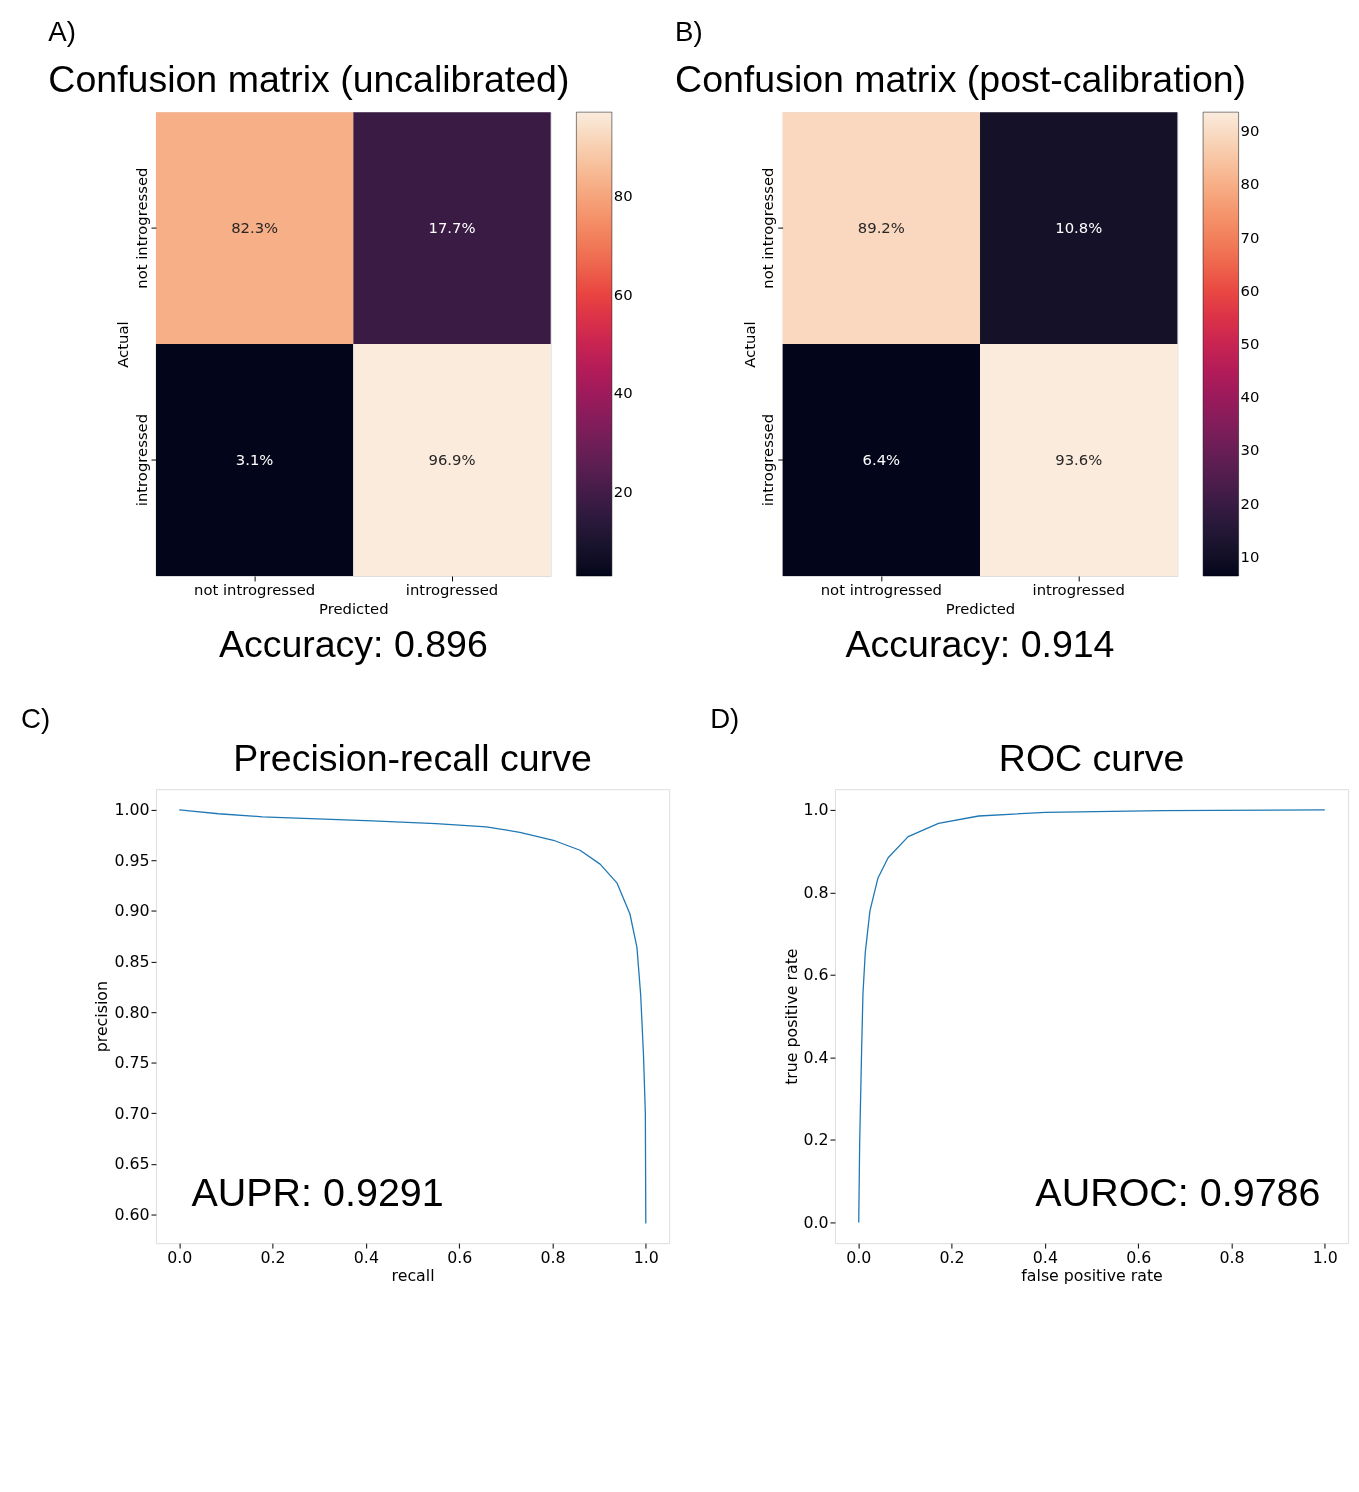 The image size is (1359, 1492). Describe the element at coordinates (816, 1140) in the screenshot. I see `y-tick-label: 0.2` at that location.